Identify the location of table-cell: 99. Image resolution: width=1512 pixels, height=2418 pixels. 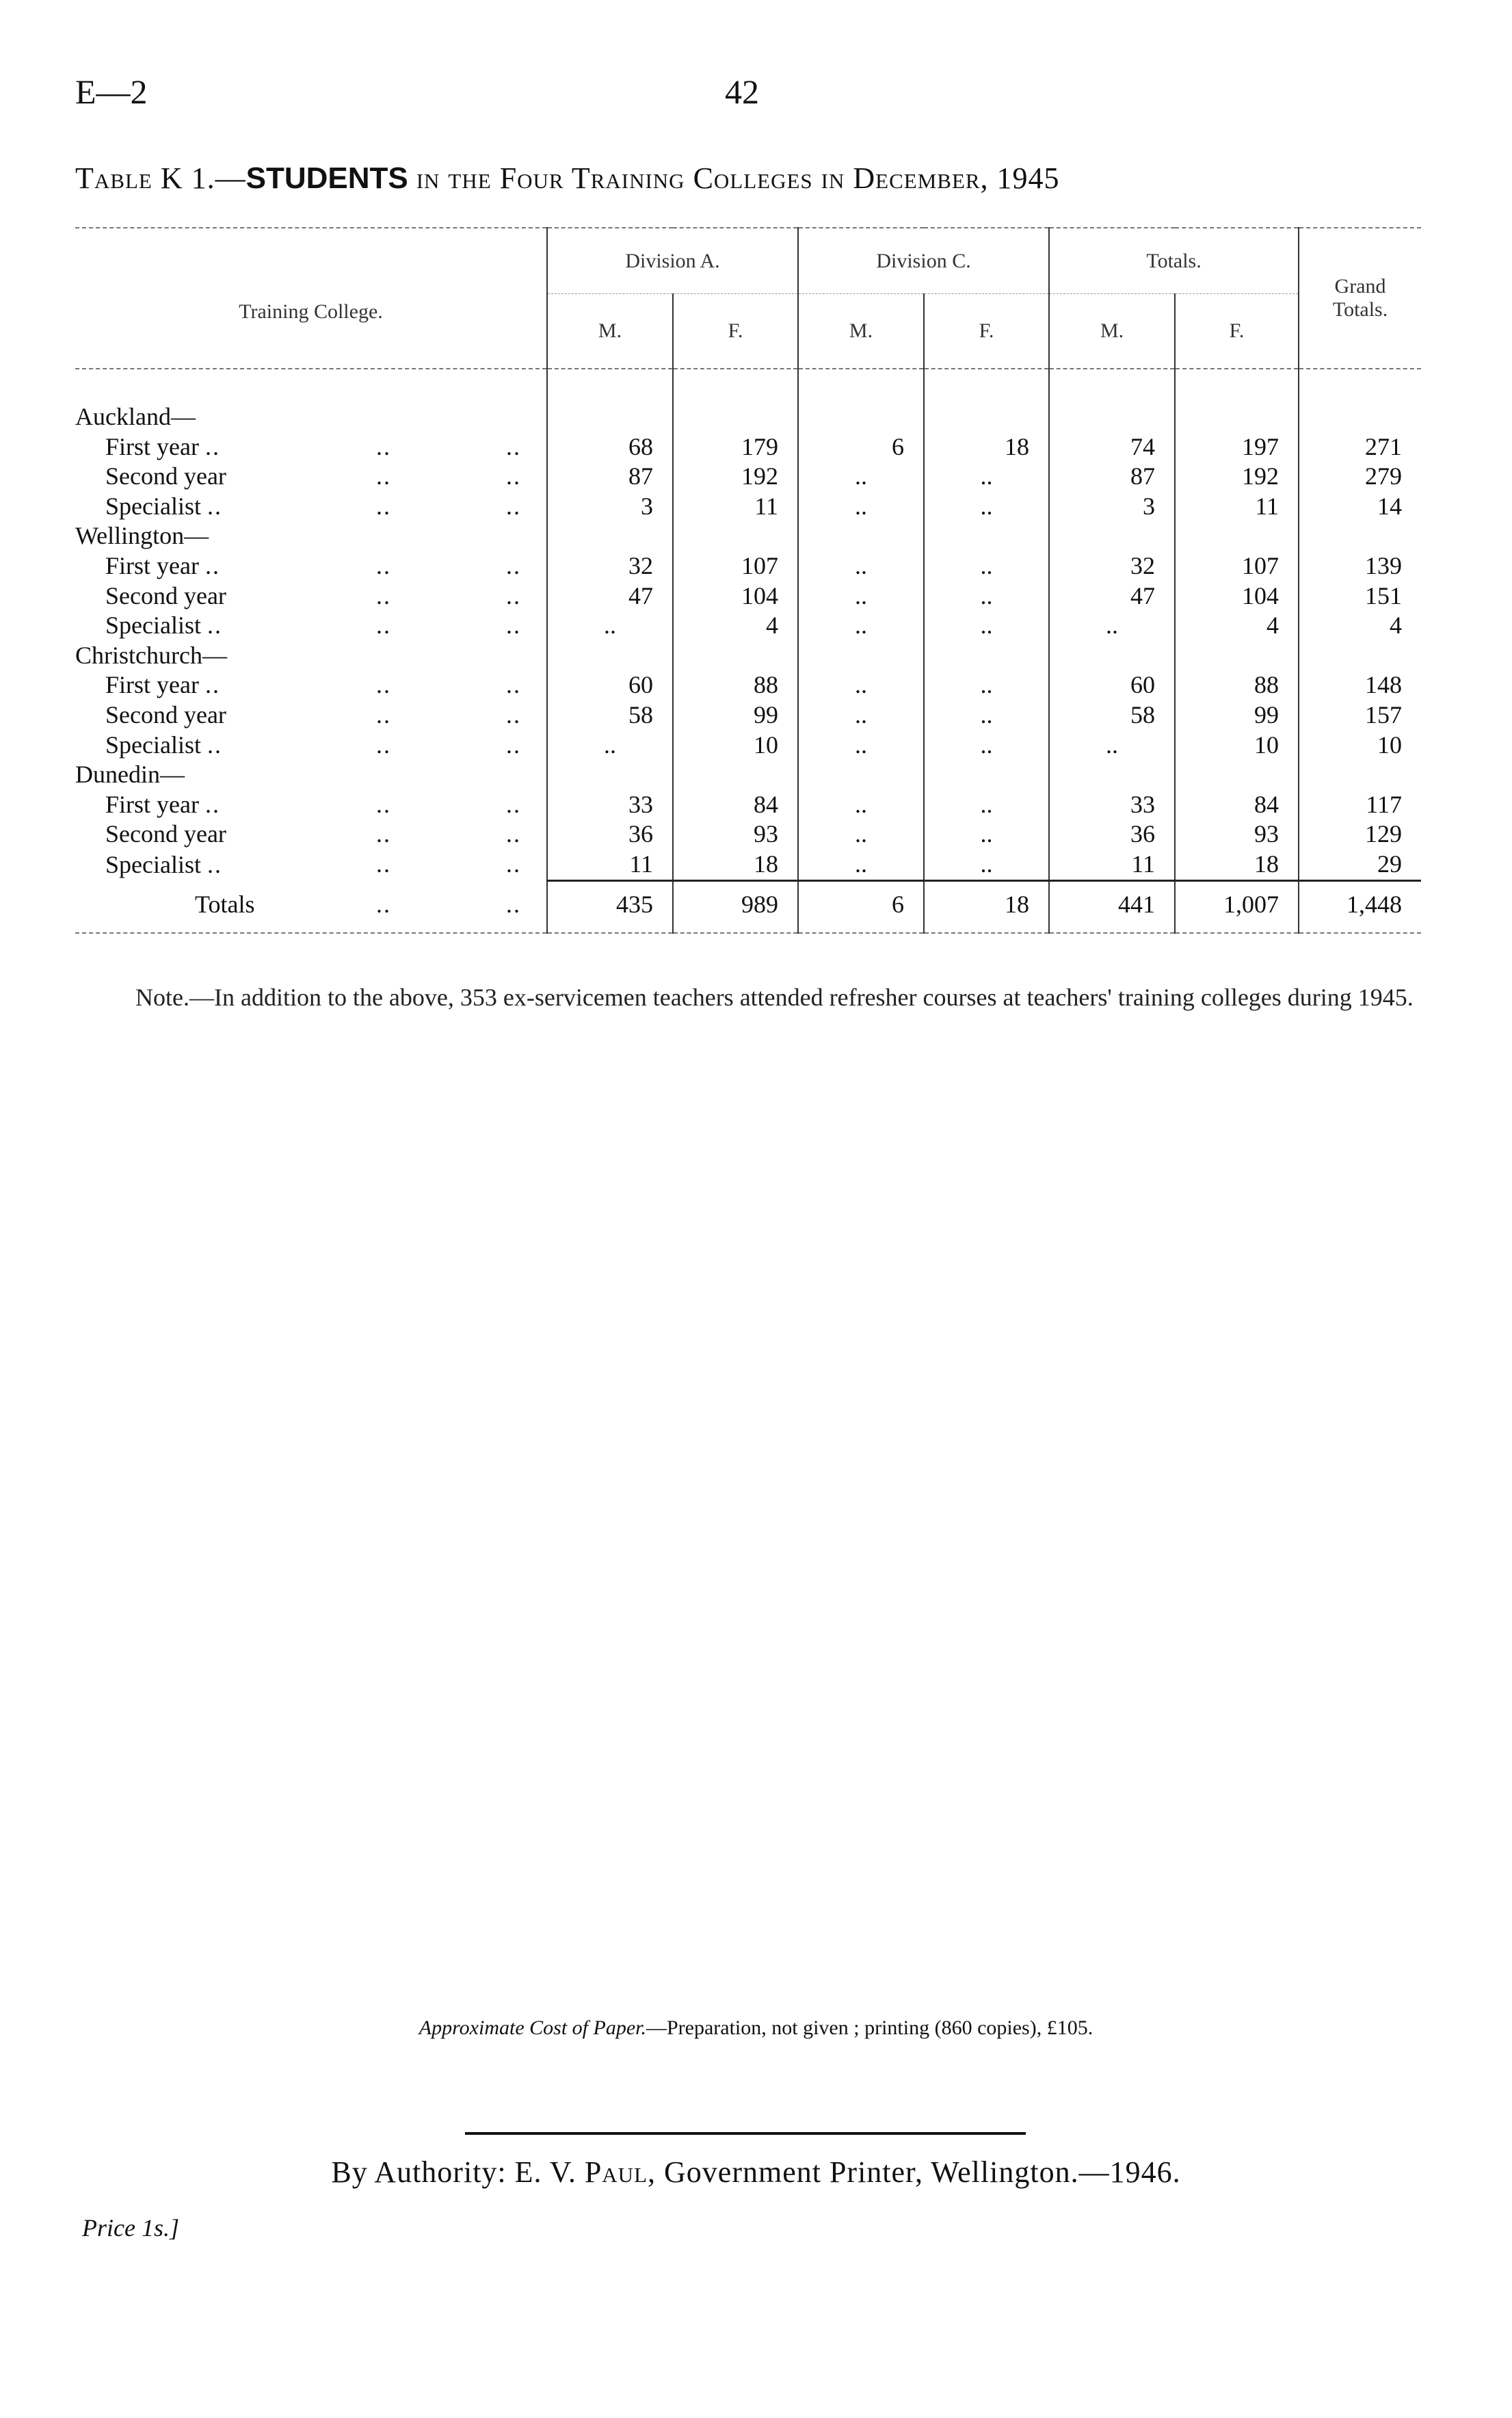
(735, 715).